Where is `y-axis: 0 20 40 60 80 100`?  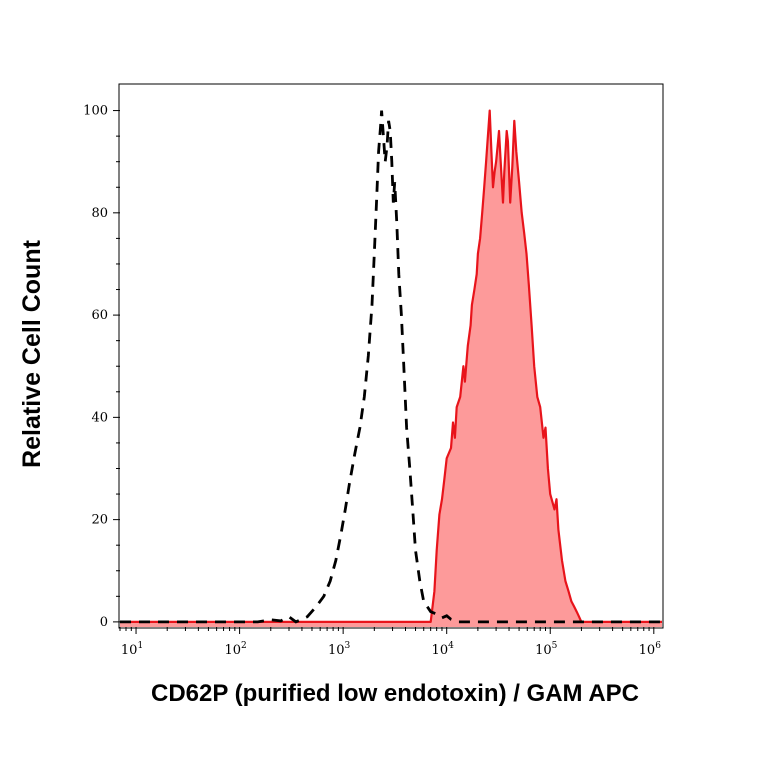 y-axis: 0 20 40 60 80 100 is located at coordinates (101, 367).